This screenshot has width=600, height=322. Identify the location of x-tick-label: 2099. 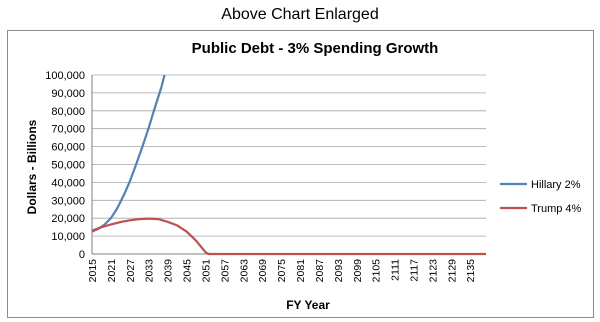
(358, 271).